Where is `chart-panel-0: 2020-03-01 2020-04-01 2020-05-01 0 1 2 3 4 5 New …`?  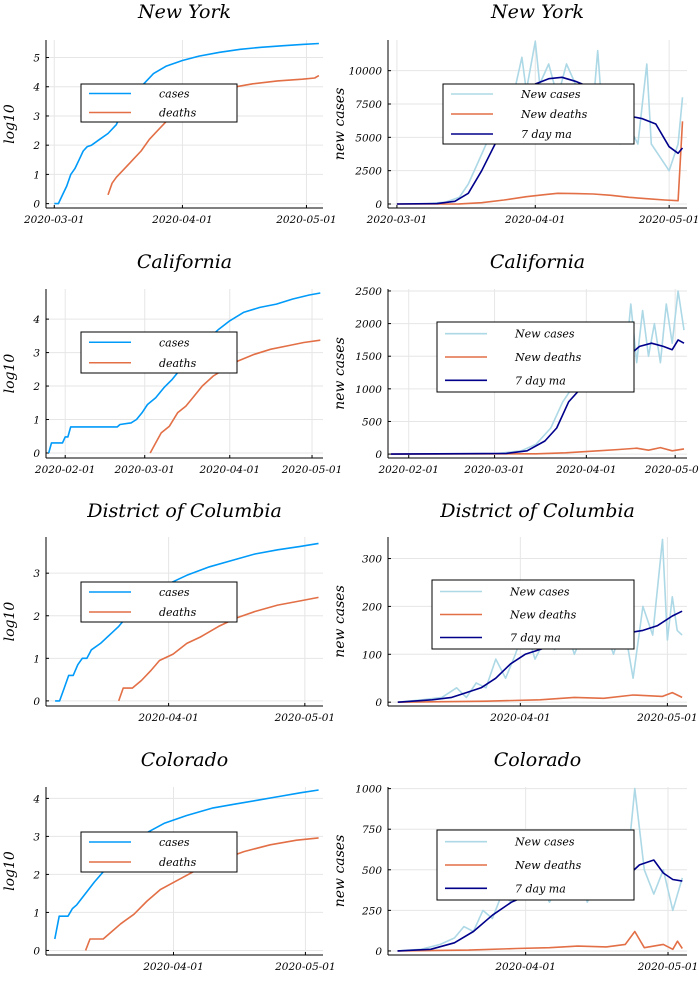
chart-panel-0: 2020-03-01 2020-04-01 2020-05-01 0 1 2 3 4 5 New … is located at coordinates (169, 113).